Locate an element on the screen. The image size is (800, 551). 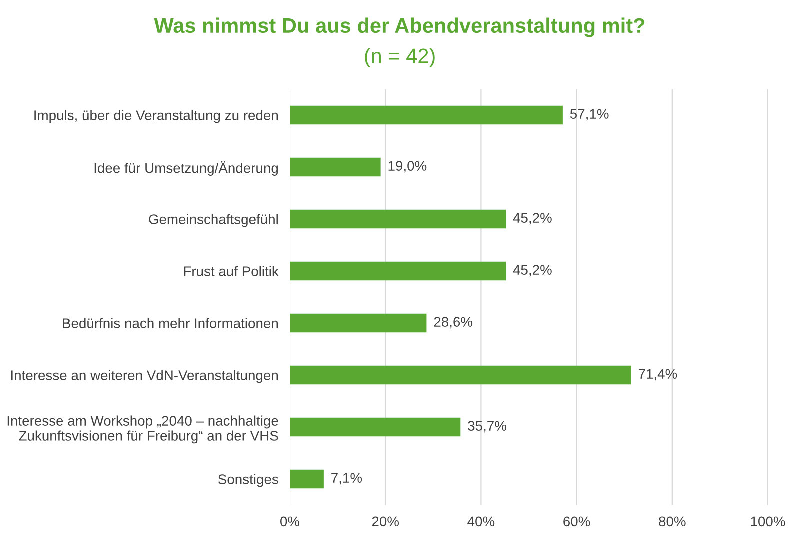
x-tick-label: 100% is located at coordinates (768, 521).